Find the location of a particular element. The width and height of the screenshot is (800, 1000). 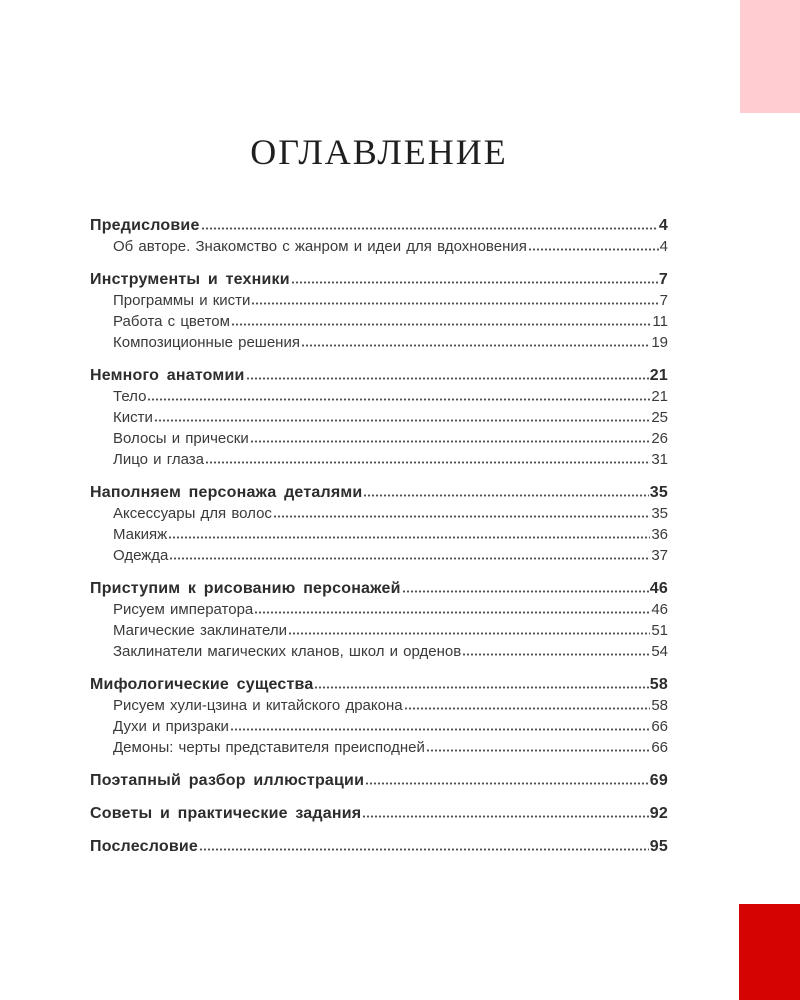

toc-section-entry-label: Поэтапный разбор иллюстрации is located at coordinates (227, 780).